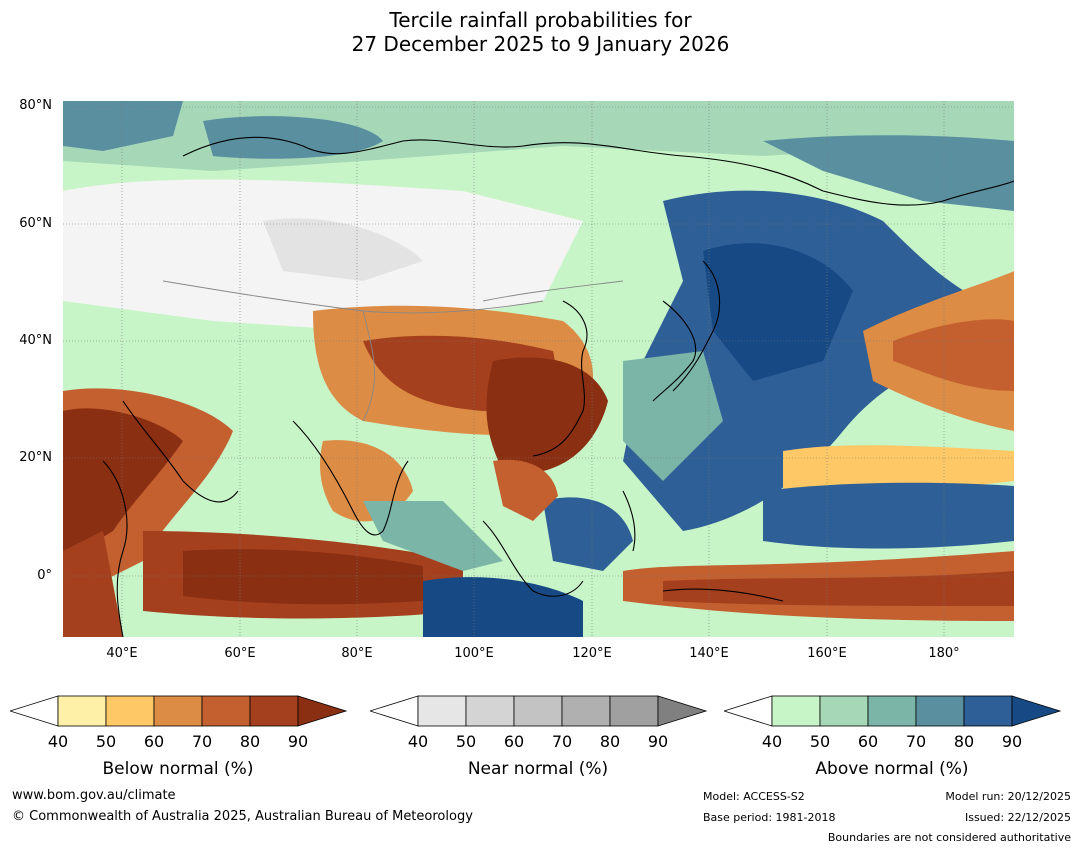 This screenshot has width=1081, height=850. I want to click on near-tick-40: 40, so click(418, 741).